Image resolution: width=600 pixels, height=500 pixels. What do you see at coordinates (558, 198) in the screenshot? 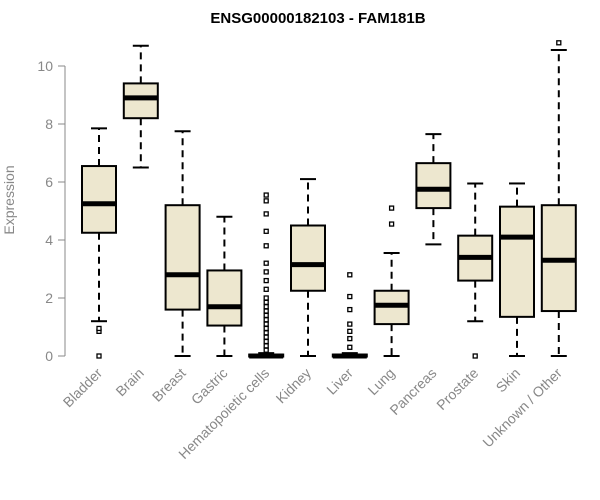
I see `box-unknown-other` at bounding box center [558, 198].